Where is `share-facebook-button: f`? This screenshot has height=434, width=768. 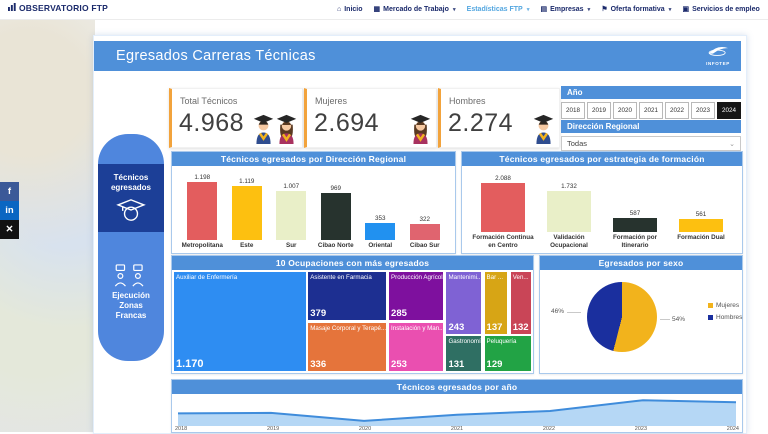
share-facebook-button: f is located at coordinates (9, 191).